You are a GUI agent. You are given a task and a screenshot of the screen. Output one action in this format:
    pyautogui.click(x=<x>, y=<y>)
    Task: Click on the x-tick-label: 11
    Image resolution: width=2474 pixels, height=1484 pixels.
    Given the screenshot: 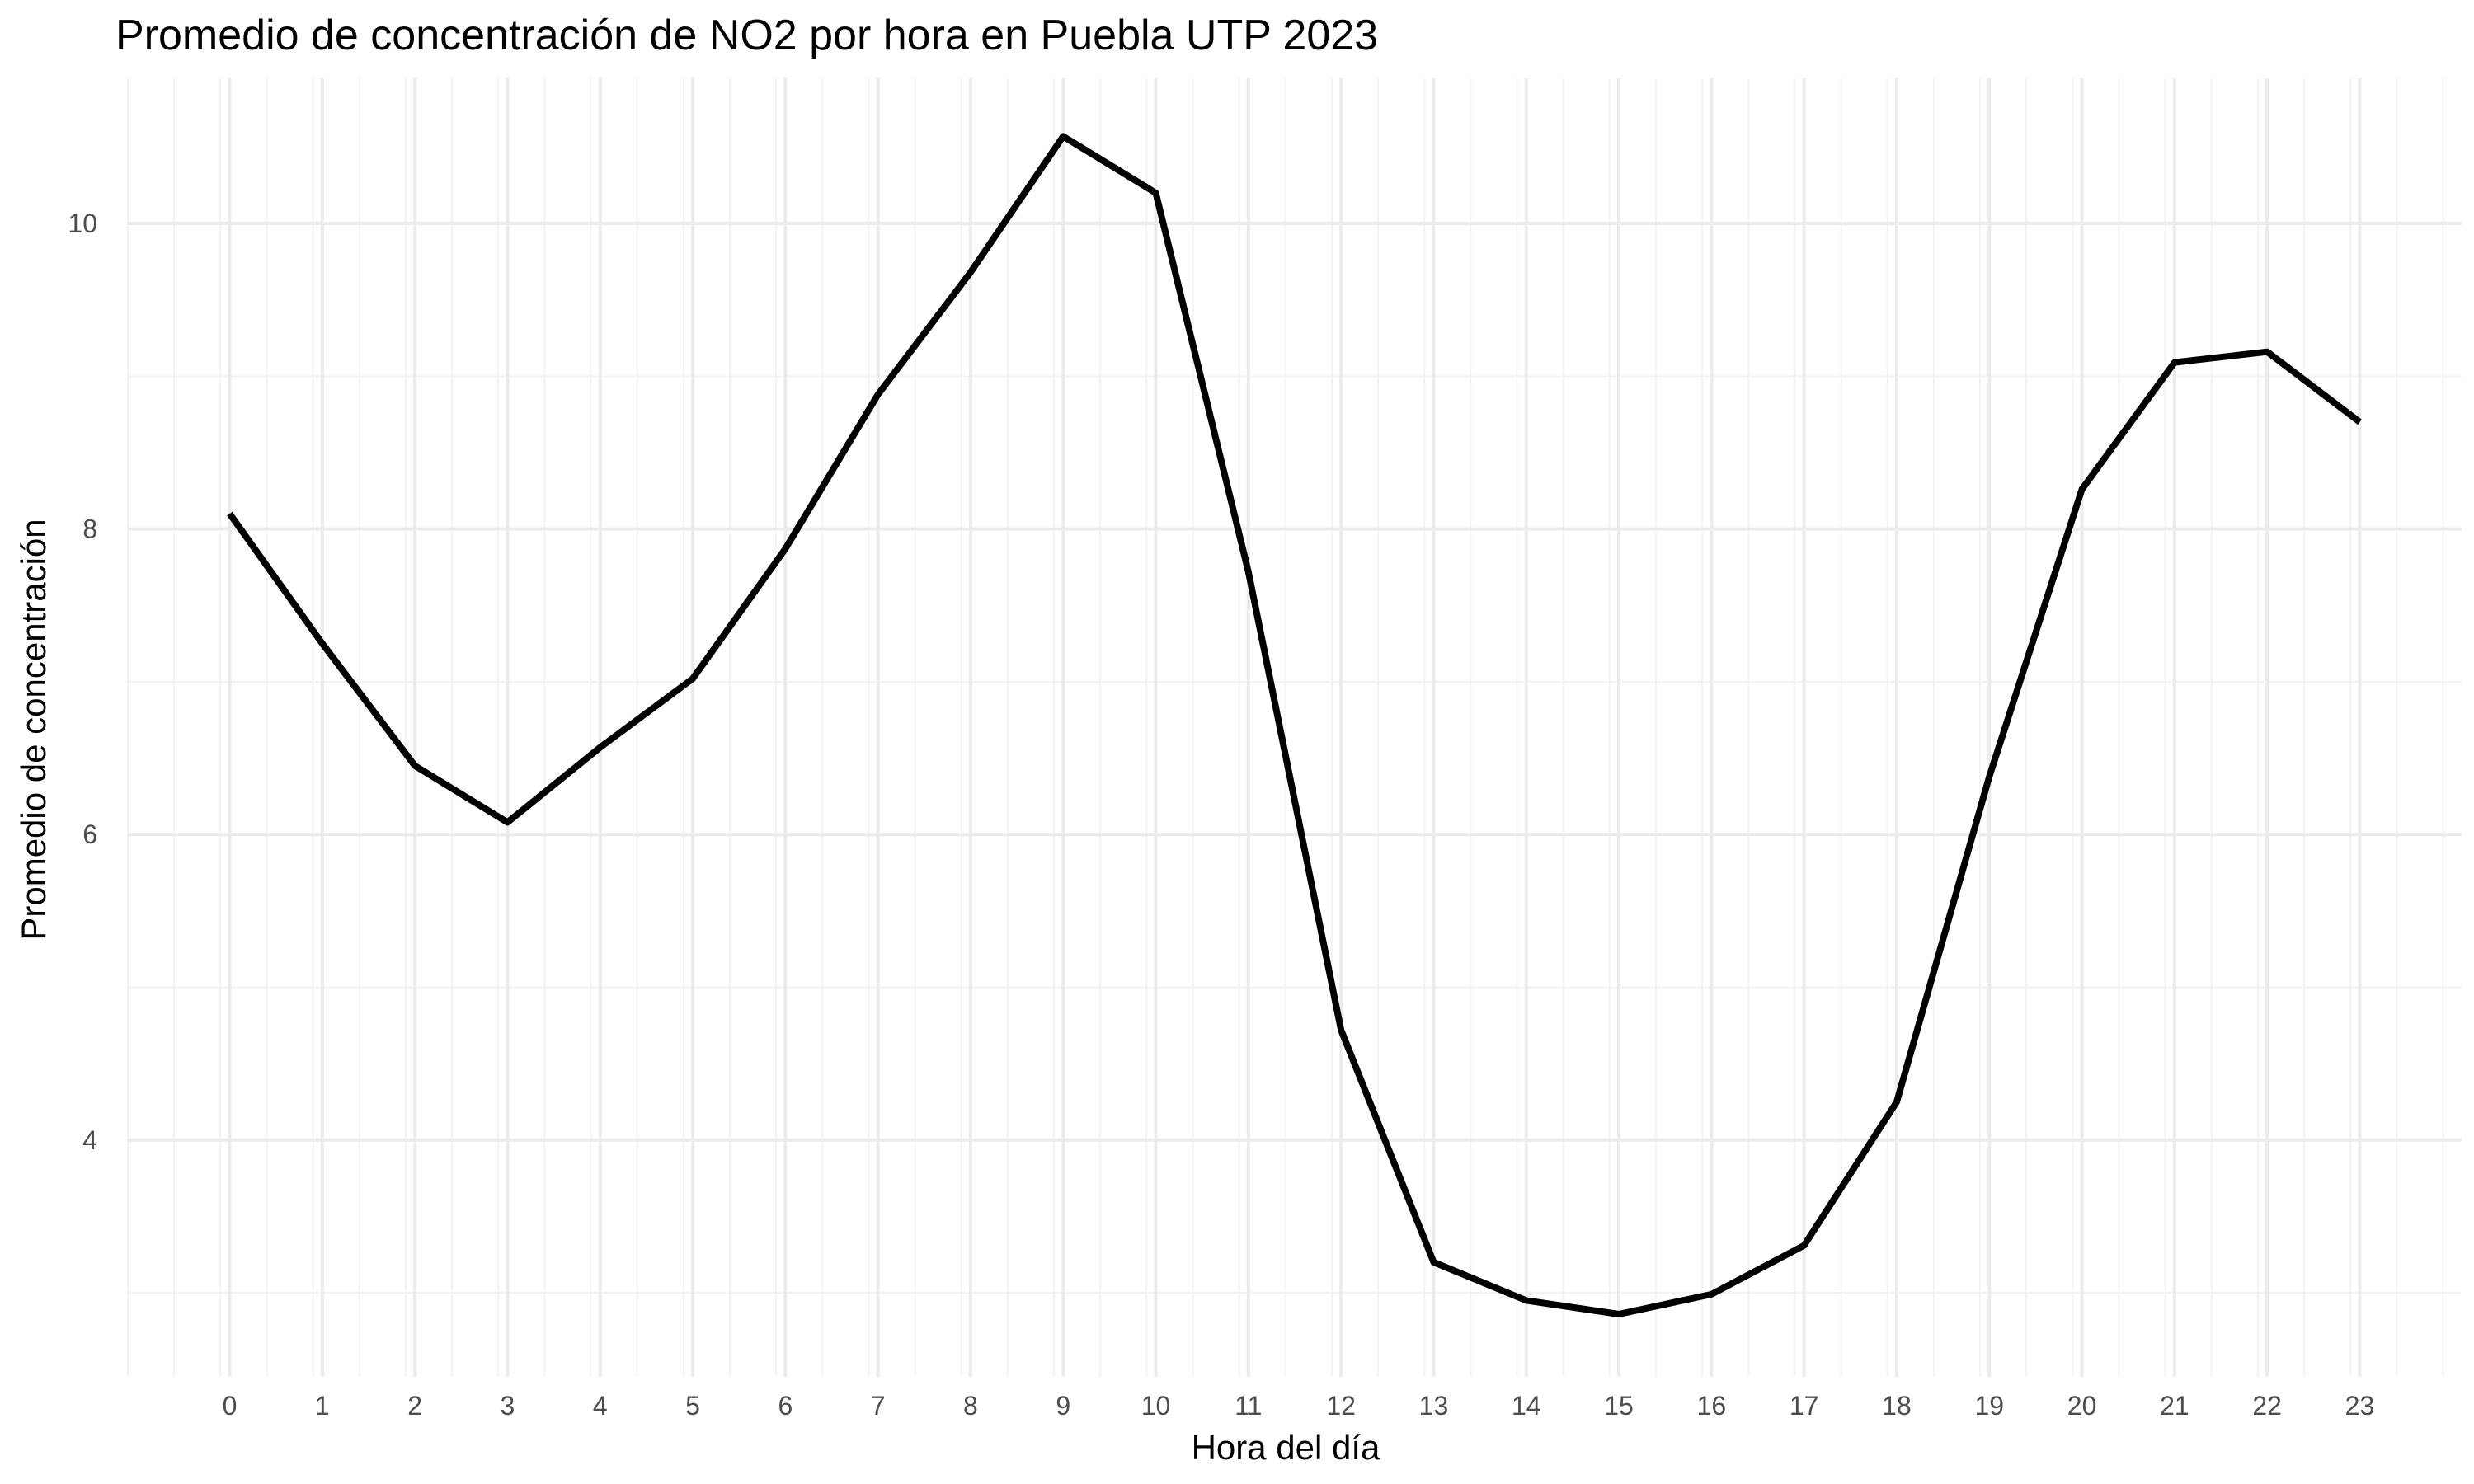 What is the action you would take?
    pyautogui.click(x=1248, y=1406)
    